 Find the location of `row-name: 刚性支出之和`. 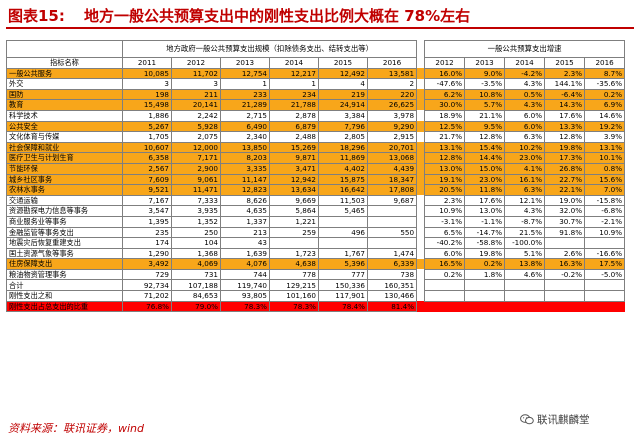

row-name: 刚性支出之和 is located at coordinates (64, 296).